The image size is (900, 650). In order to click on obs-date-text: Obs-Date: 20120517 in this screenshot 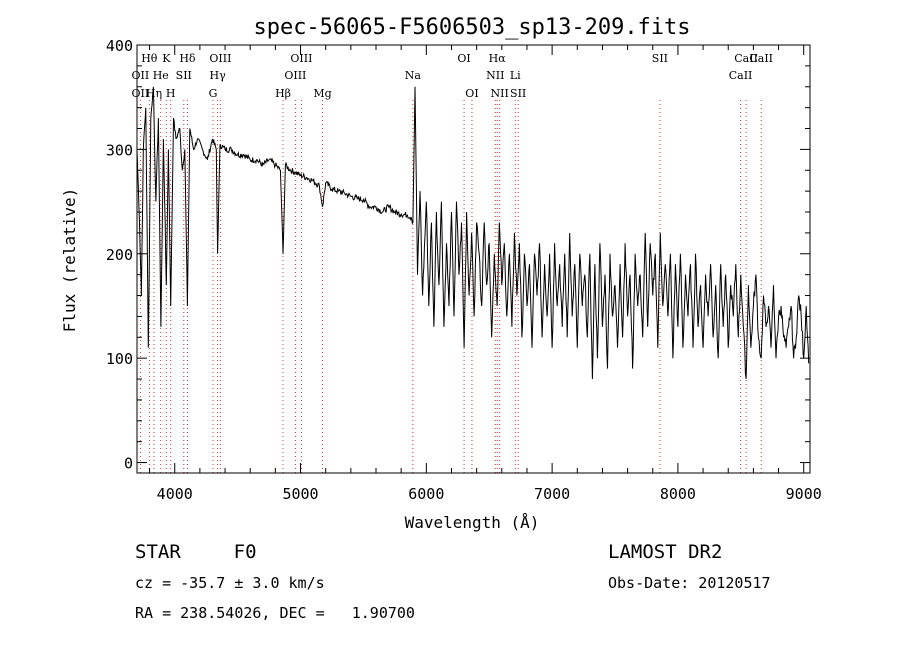, I will do `click(689, 583)`.